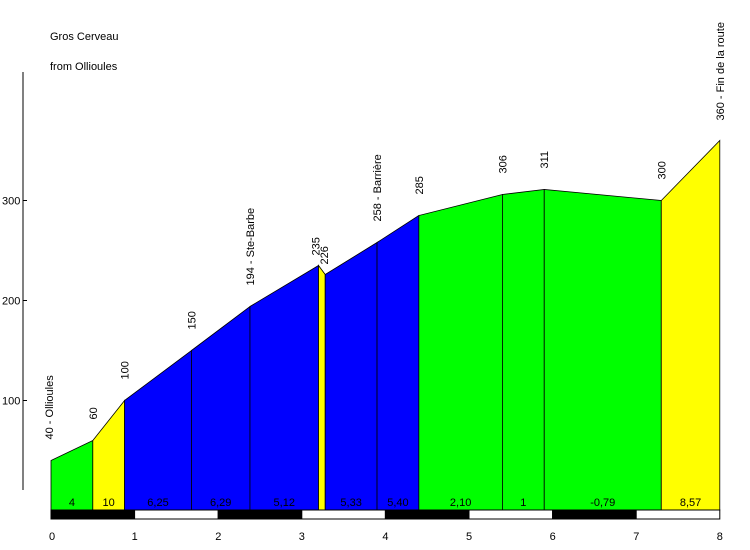  What do you see at coordinates (636, 537) in the screenshot?
I see `x-tick-label-7: 7` at bounding box center [636, 537].